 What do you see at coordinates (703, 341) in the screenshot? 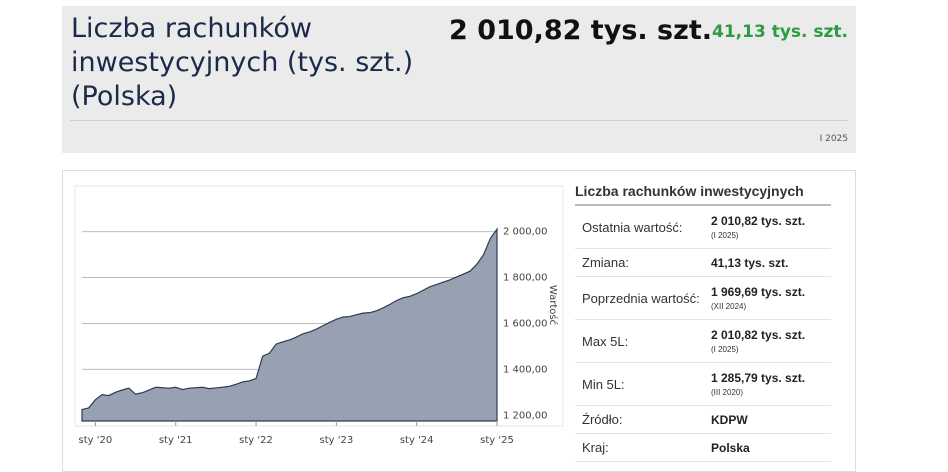
I see `table-row: Max 5L: 2 010,82 tys. szt. (I 2025)` at bounding box center [703, 341].